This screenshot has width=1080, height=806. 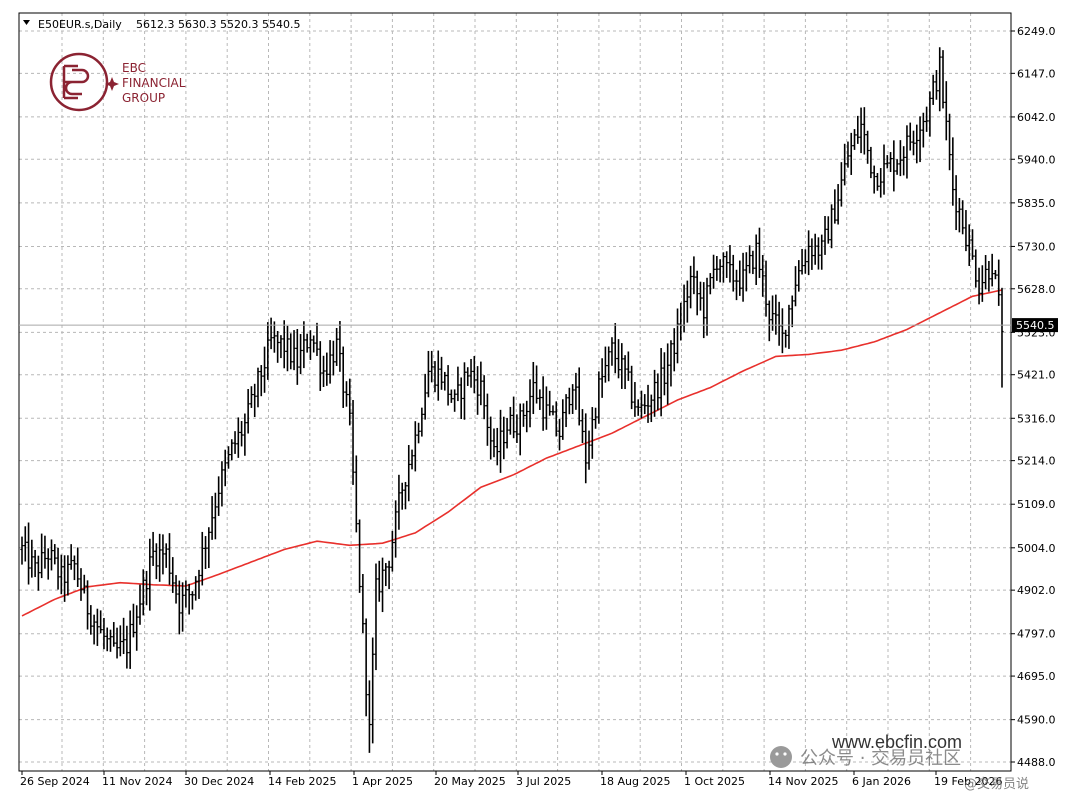 What do you see at coordinates (781, 757) in the screenshot?
I see `wechat-icon` at bounding box center [781, 757].